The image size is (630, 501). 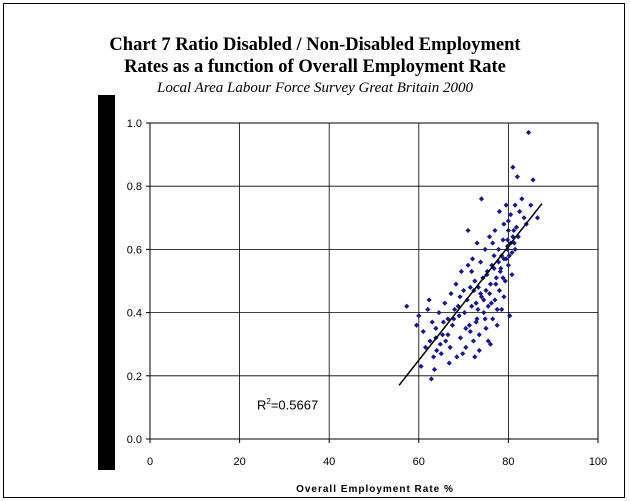 I want to click on r-squared-prefix: R, so click(x=262, y=405).